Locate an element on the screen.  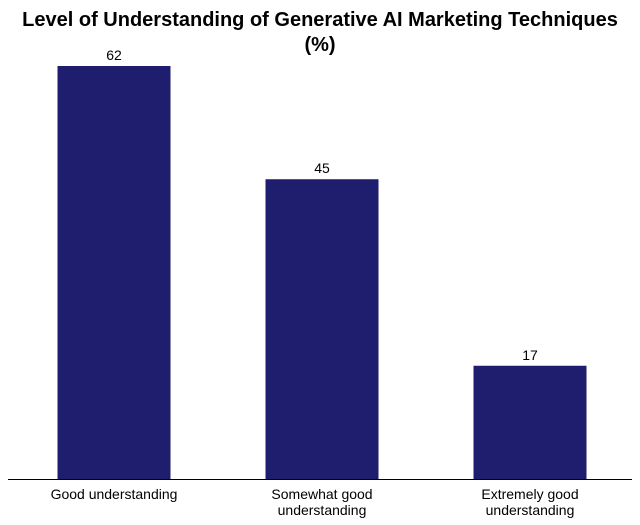
category-label-2: Extremely good understanding is located at coordinates (529, 502).